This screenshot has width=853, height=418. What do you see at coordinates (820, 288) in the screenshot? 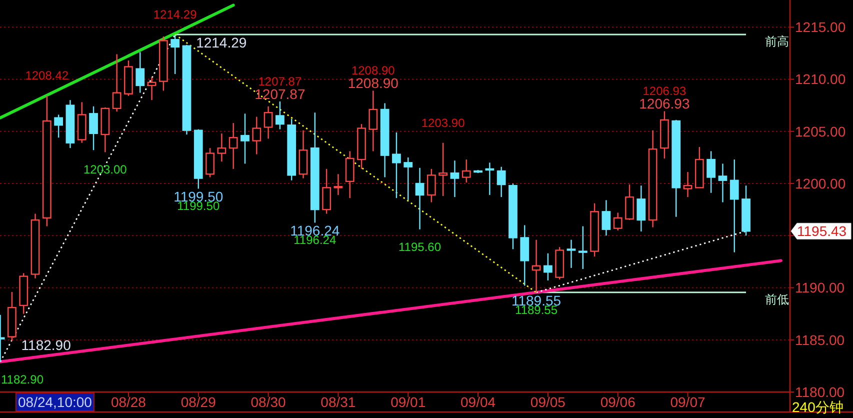
I see `y-tick-label: 1190.00` at bounding box center [820, 288].